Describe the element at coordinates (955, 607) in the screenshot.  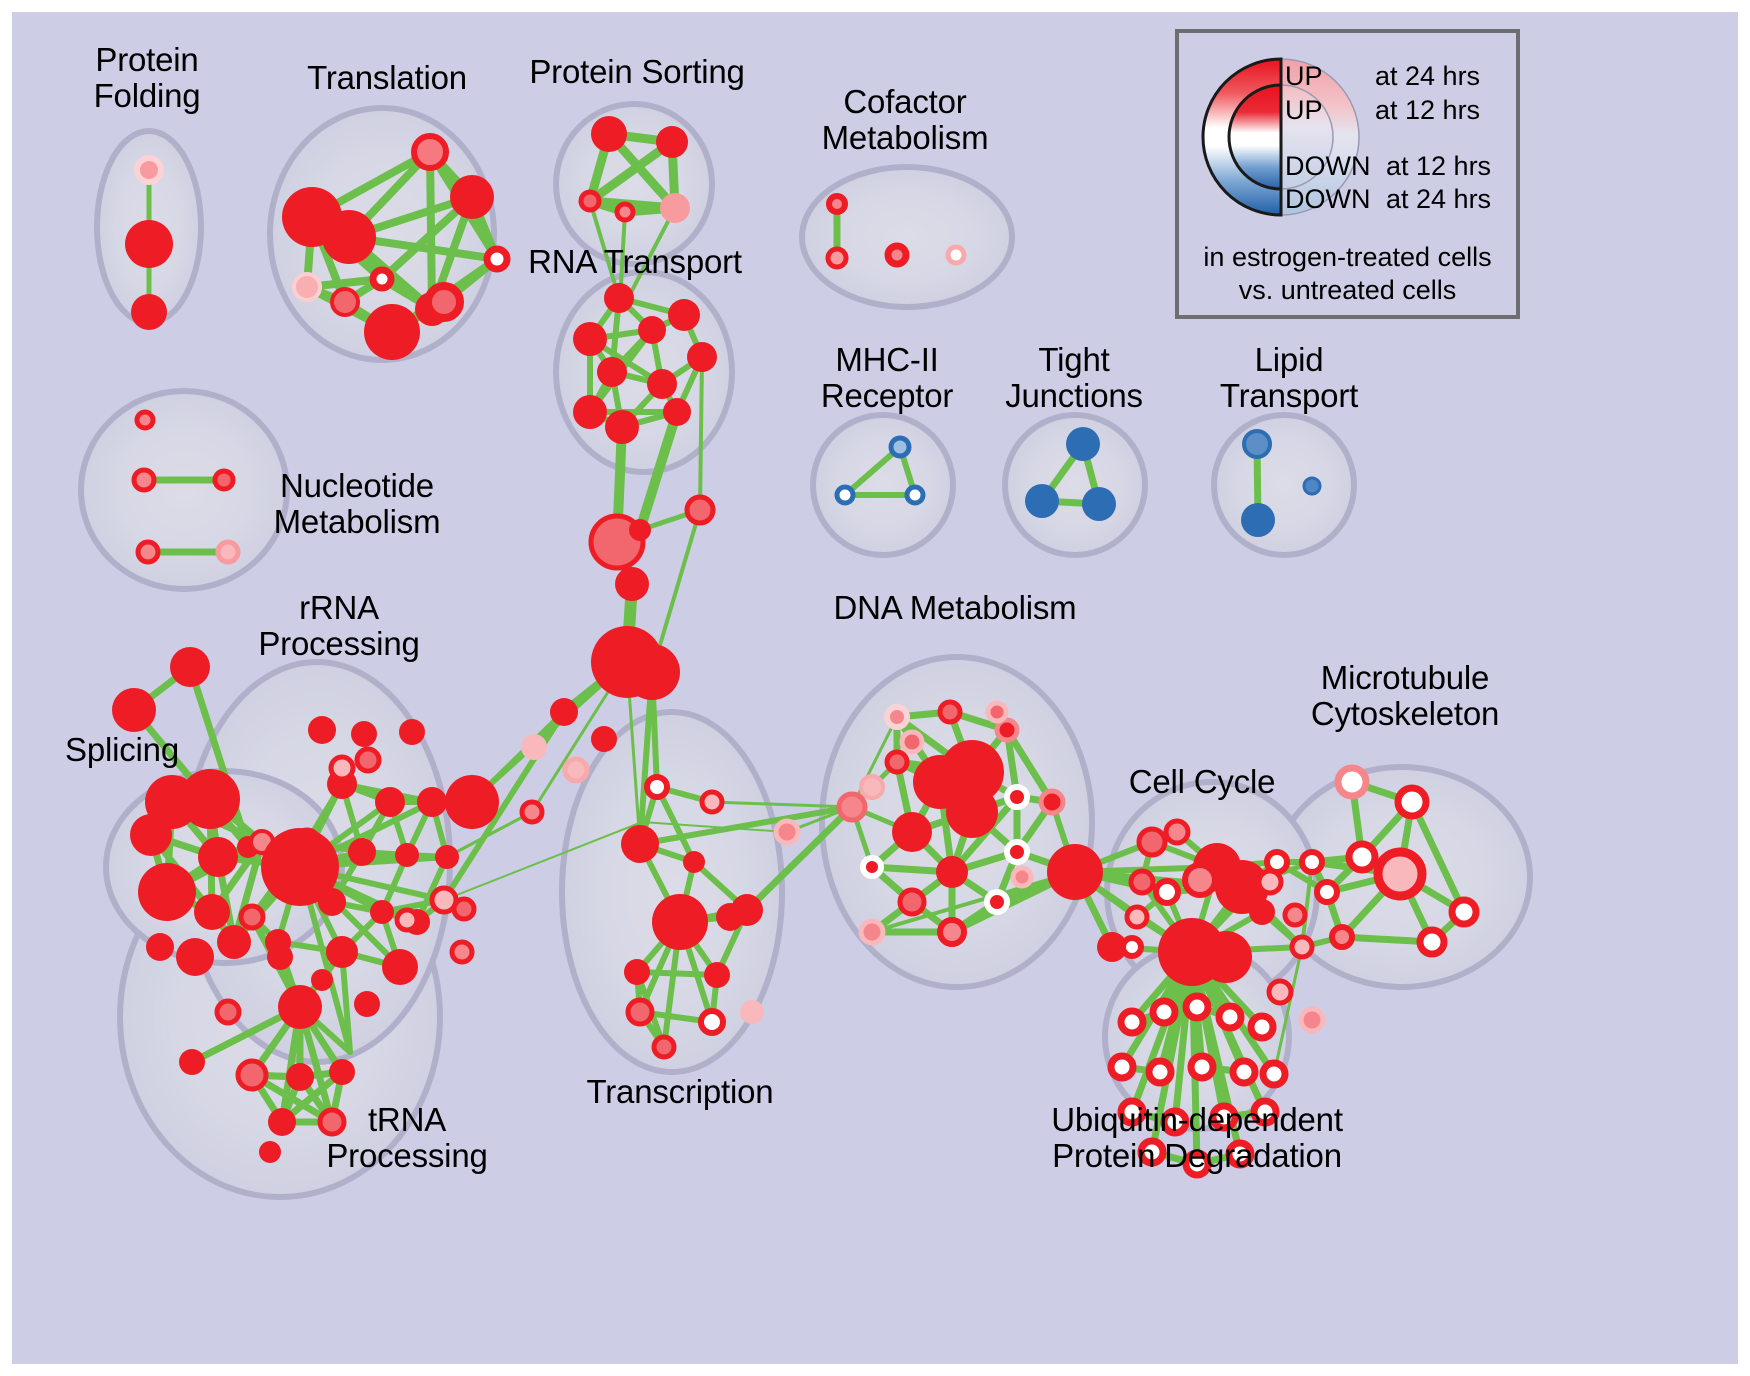
I see `cluster-label-dna-metabolism: DNA Metabolism` at that location.